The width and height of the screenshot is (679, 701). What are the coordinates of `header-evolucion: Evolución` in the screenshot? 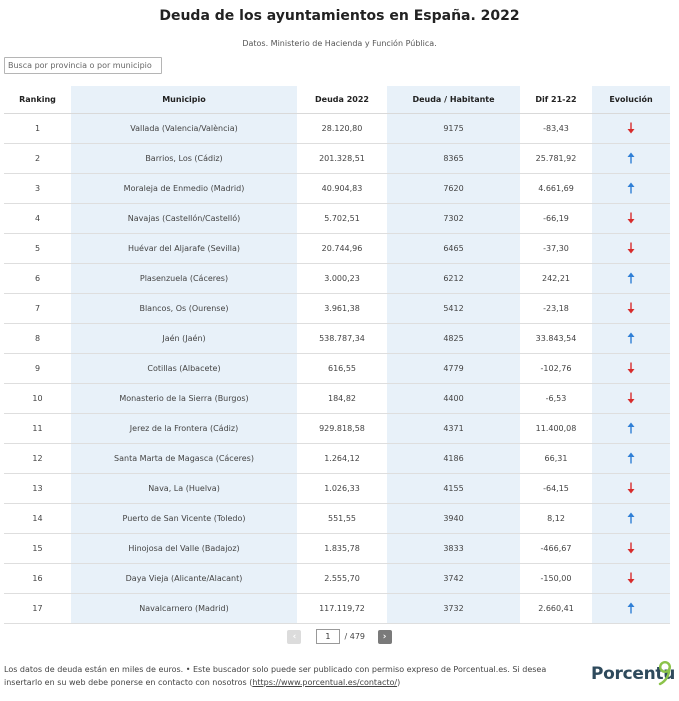 It's located at (631, 100).